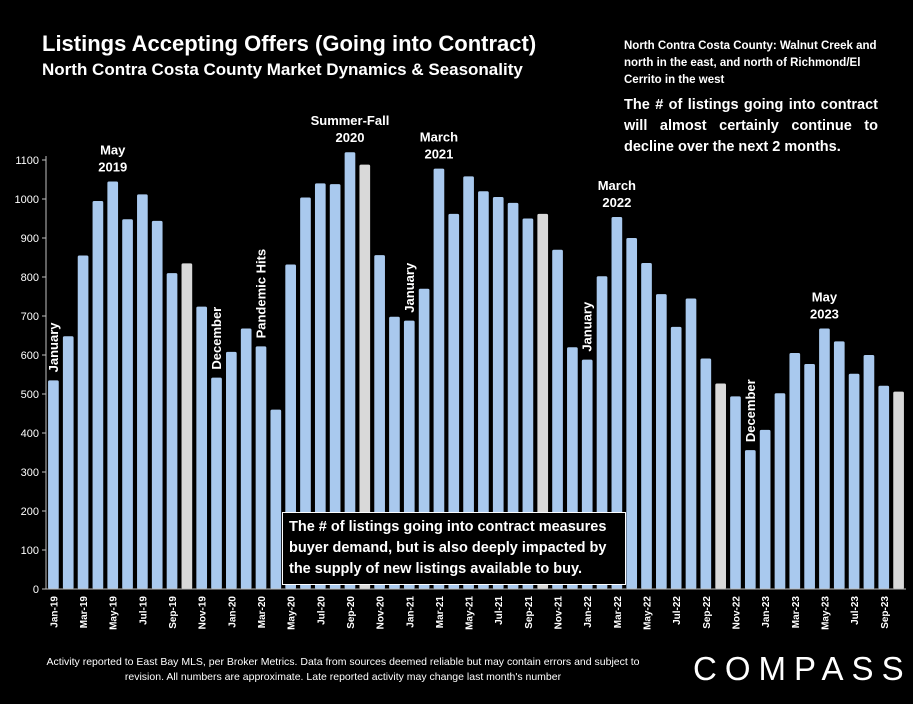 This screenshot has height=704, width=913. What do you see at coordinates (30, 239) in the screenshot?
I see `y-tick-label: 900` at bounding box center [30, 239].